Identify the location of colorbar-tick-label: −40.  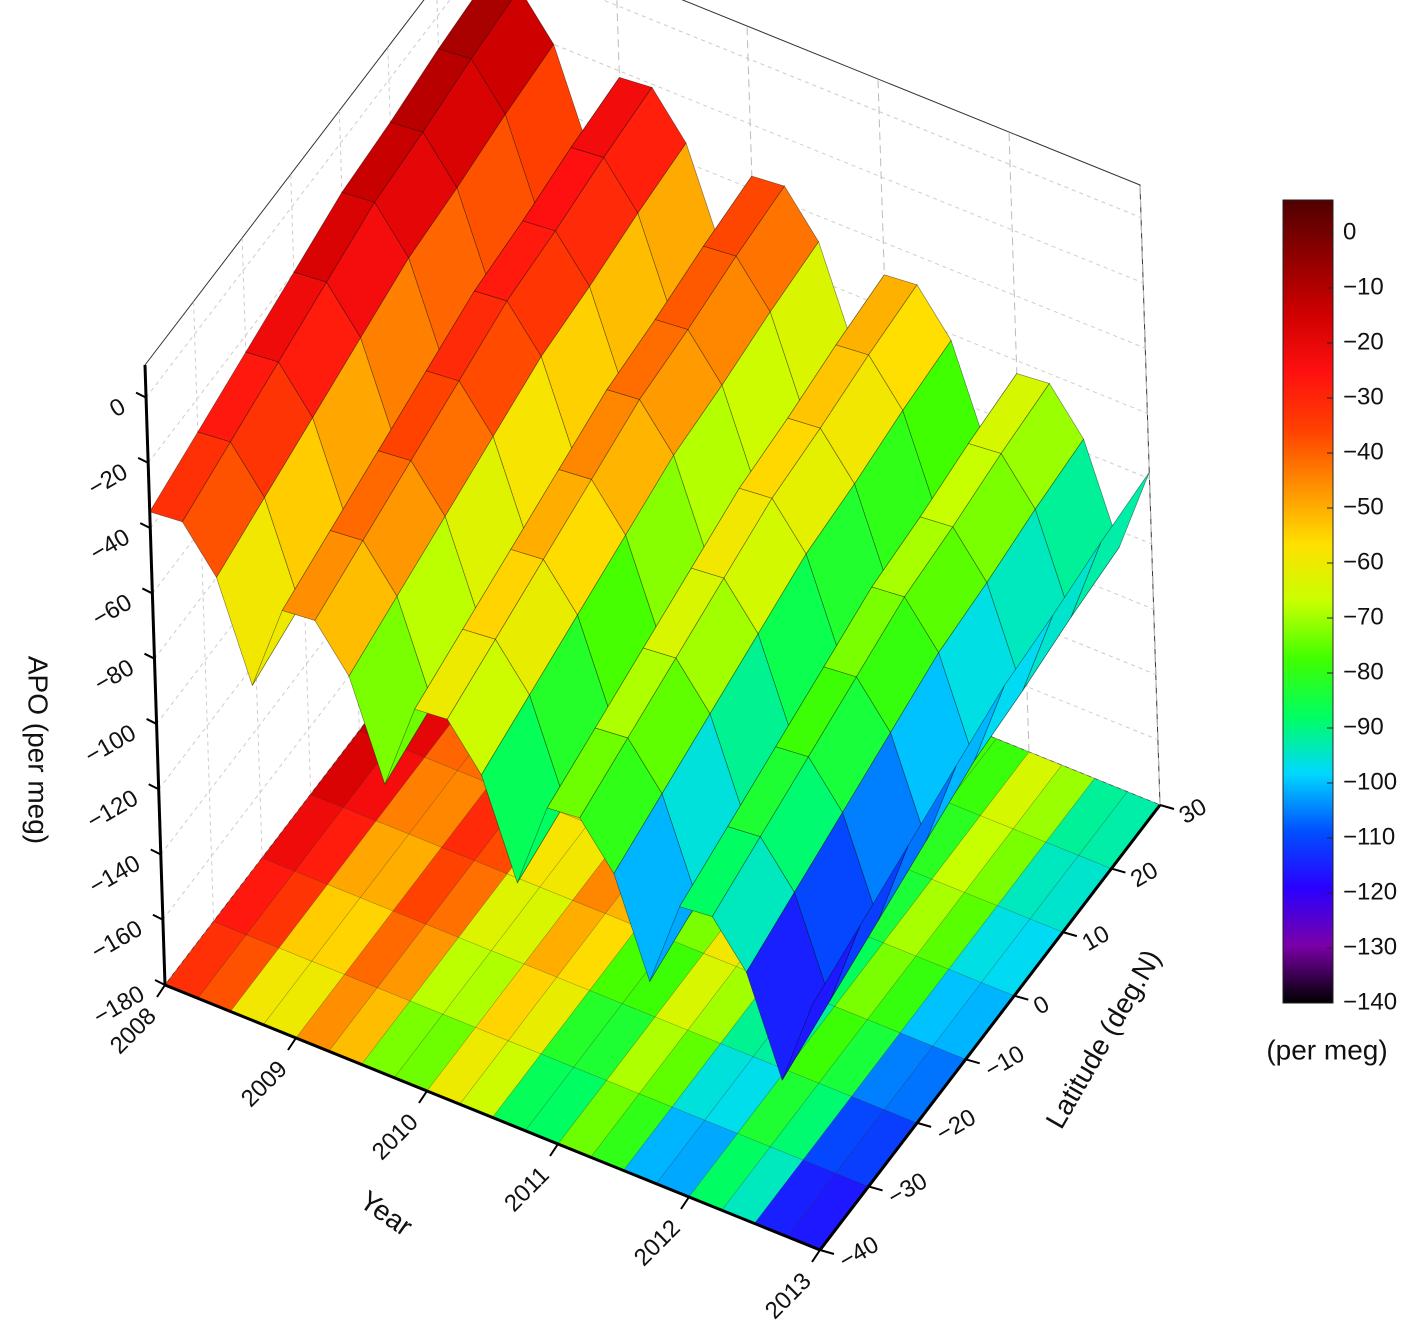
(1363, 451).